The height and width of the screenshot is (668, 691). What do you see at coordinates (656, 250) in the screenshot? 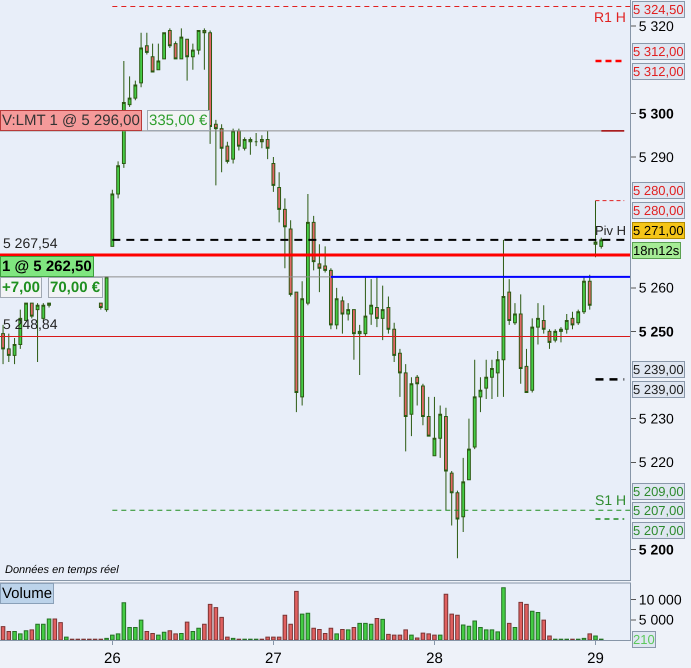
I see `text: 18m12s` at bounding box center [656, 250].